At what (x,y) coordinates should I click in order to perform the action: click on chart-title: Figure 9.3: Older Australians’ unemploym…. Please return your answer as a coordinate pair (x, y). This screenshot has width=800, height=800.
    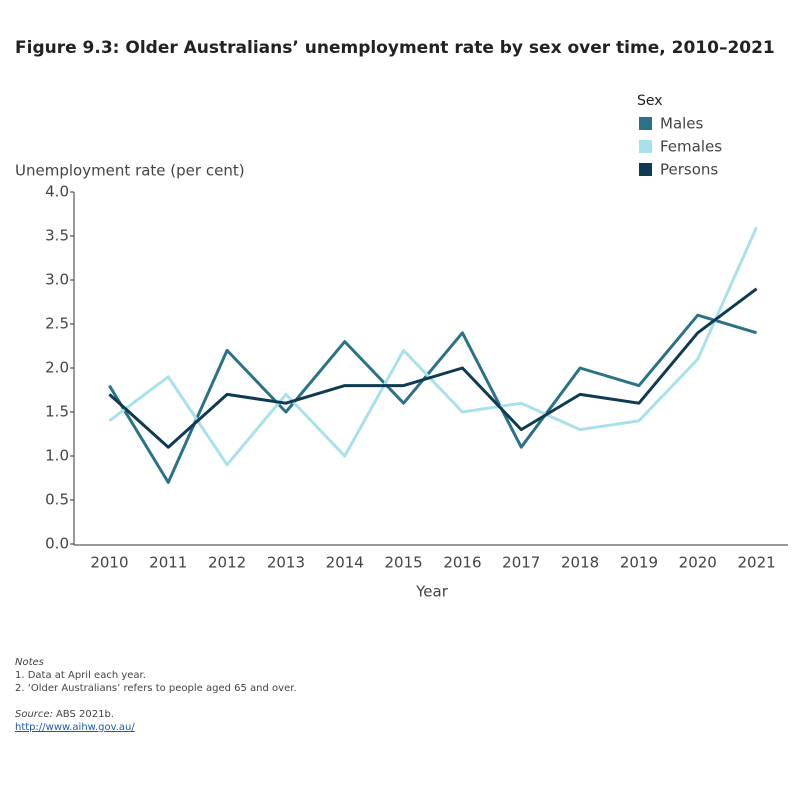
    Looking at the image, I should click on (395, 48).